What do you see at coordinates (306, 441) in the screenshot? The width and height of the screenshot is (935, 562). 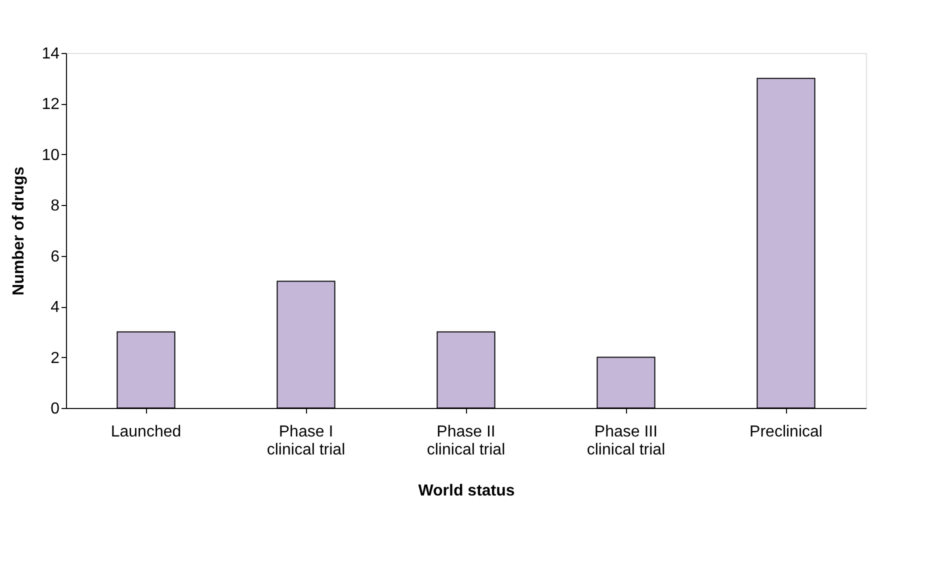 I see `x-tick-label: Phase I clinical trial` at bounding box center [306, 441].